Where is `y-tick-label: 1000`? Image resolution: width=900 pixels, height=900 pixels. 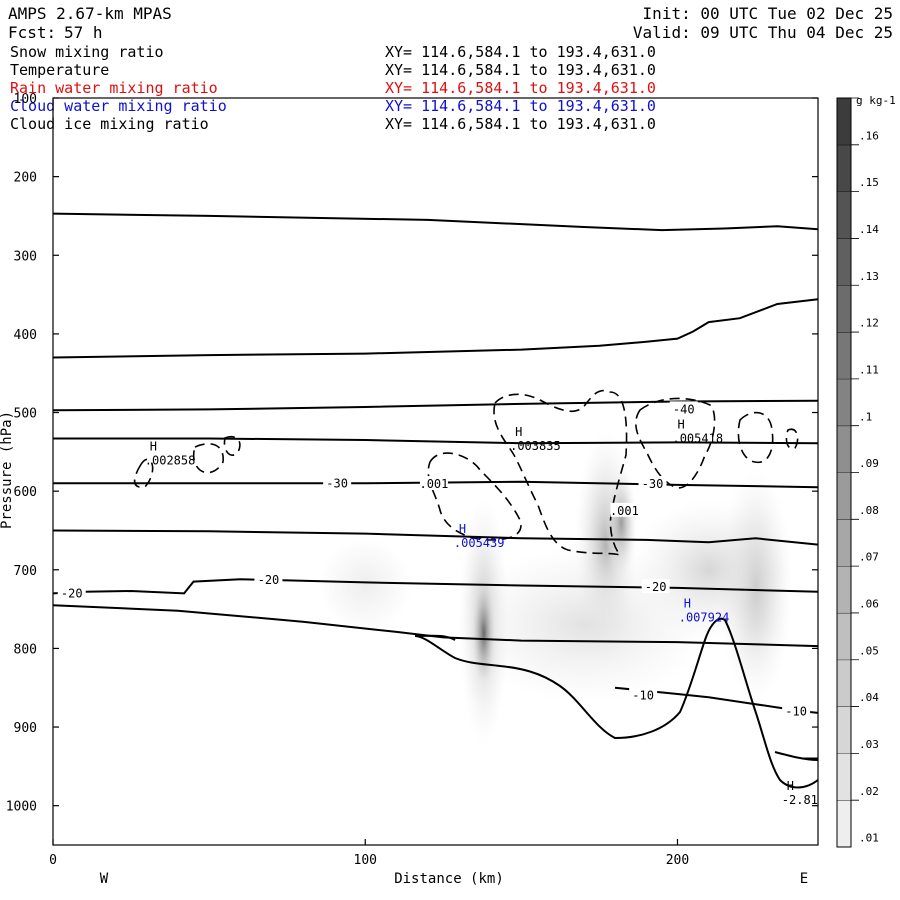 y-tick-label: 1000 is located at coordinates (21, 807).